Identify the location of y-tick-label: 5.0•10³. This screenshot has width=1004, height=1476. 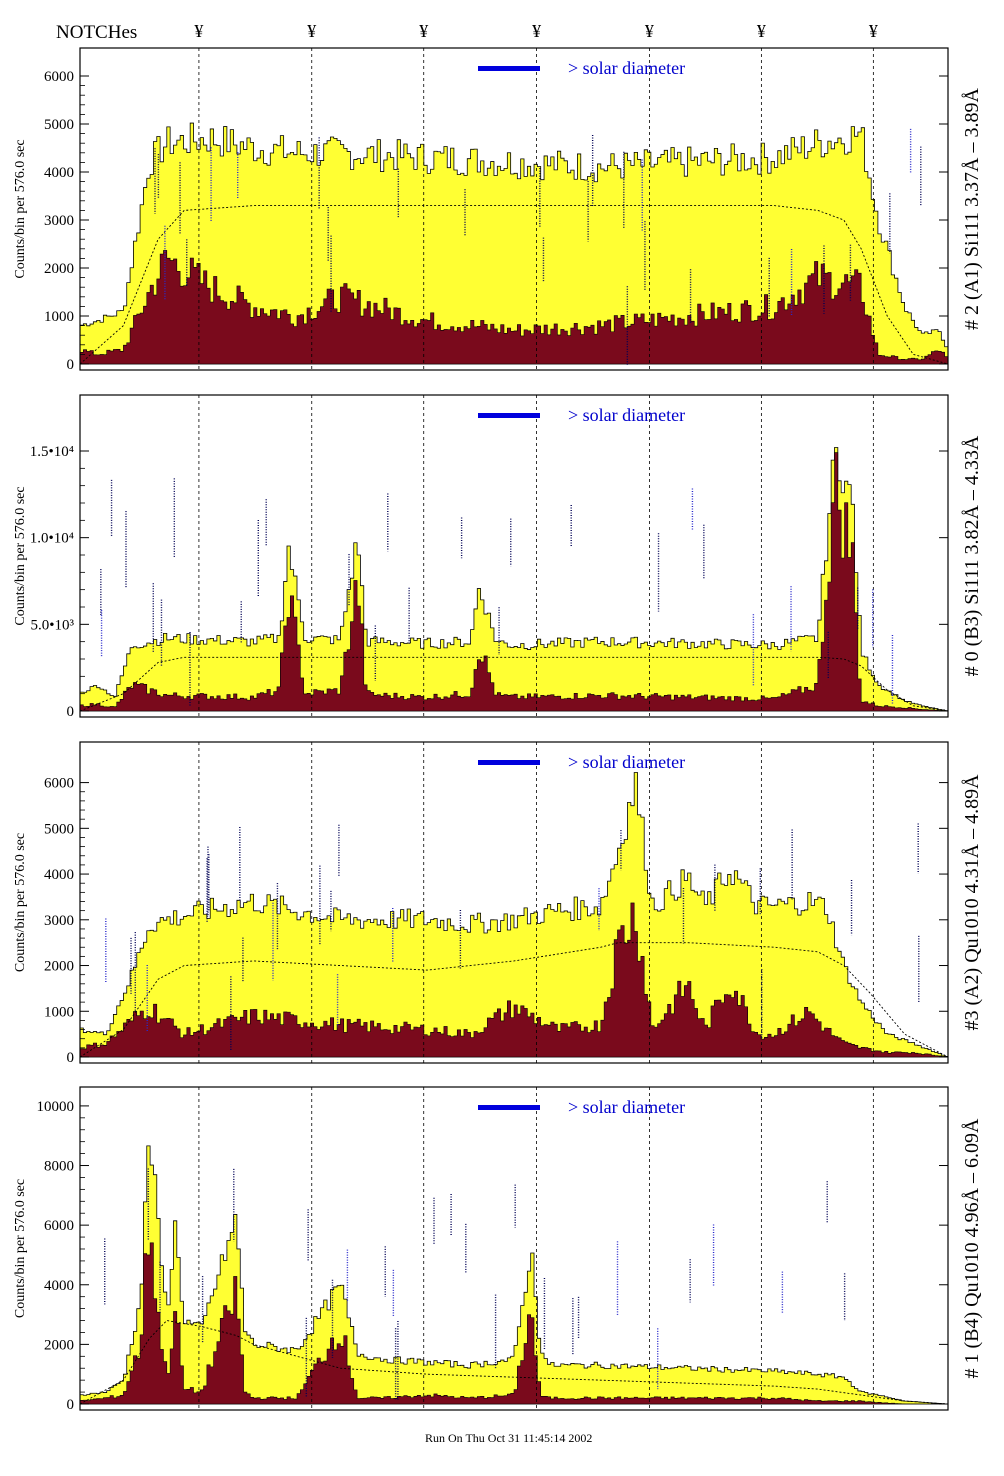
(53, 625).